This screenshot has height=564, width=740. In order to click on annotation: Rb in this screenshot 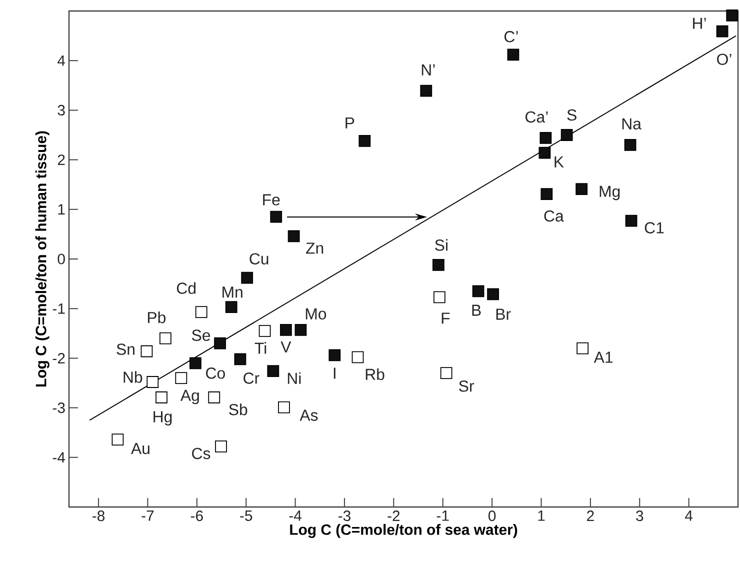, I will do `click(375, 374)`.